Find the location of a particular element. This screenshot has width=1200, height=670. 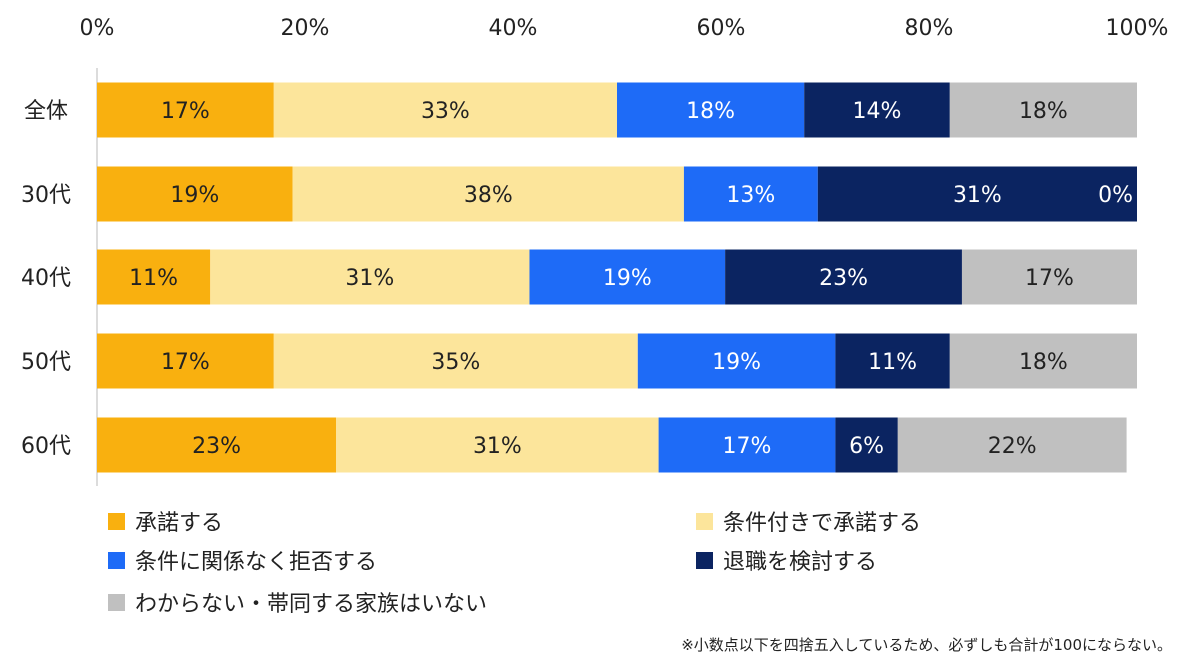

data-label: 6% is located at coordinates (866, 446).